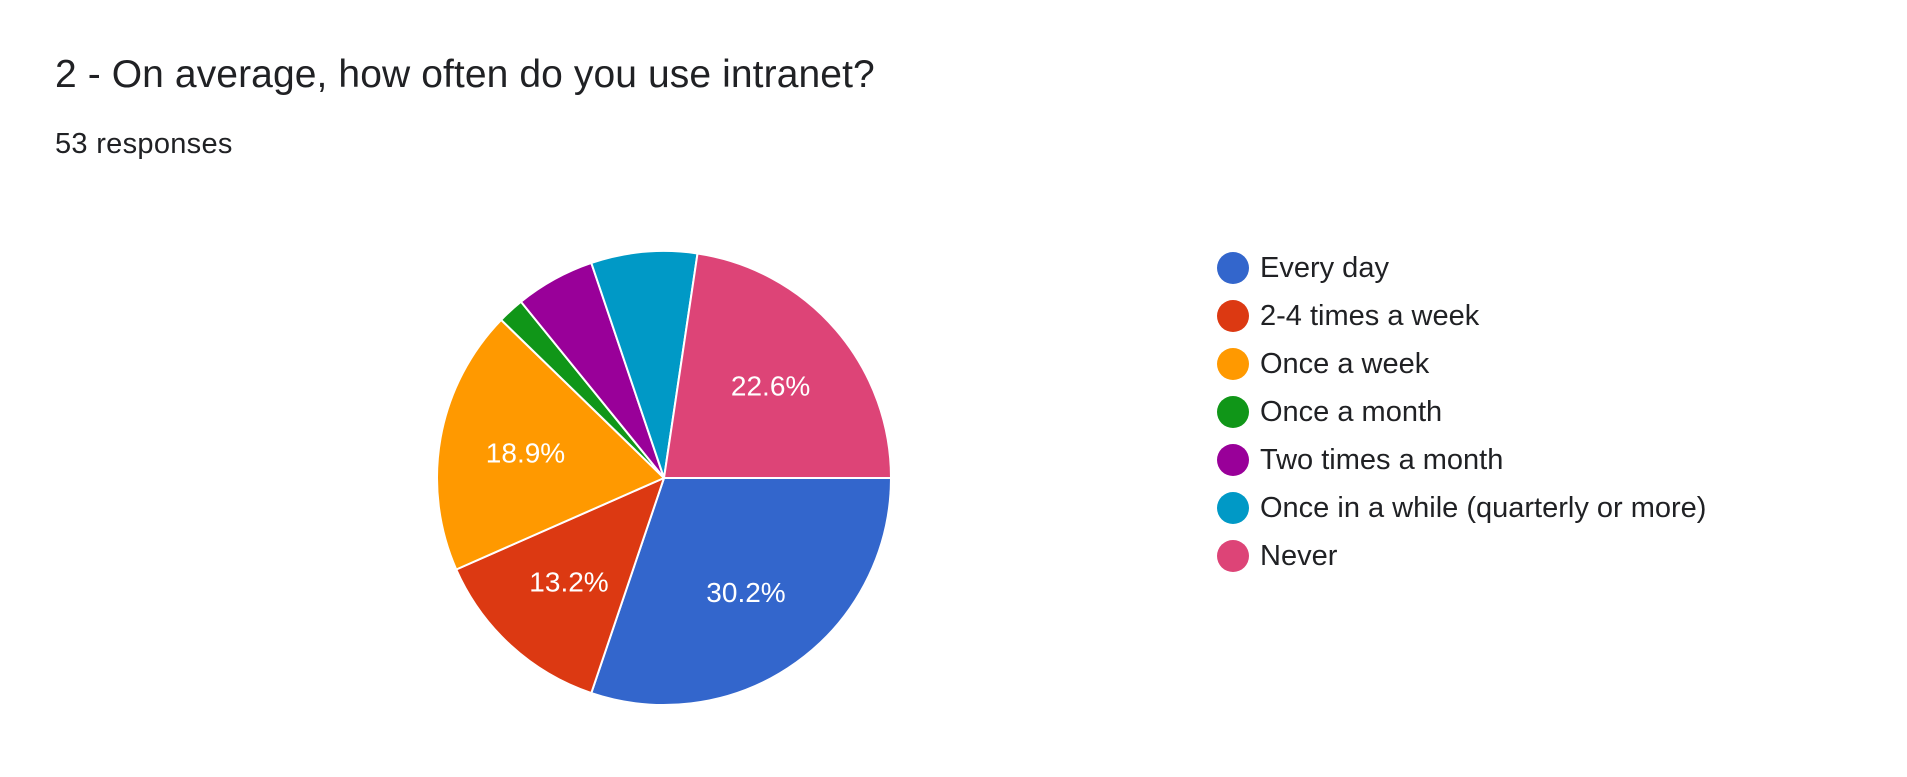 This screenshot has width=1907, height=777. I want to click on legend-label: Once a week, so click(1345, 364).